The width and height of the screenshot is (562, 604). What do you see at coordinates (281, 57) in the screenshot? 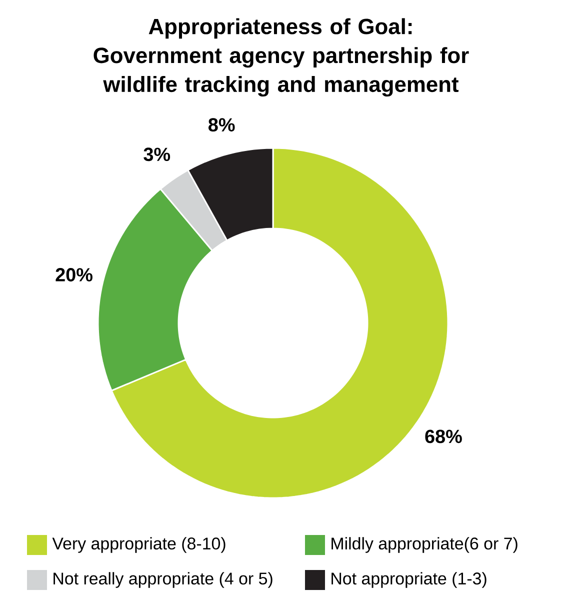
I see `chart-title: Appropriateness of Goal: Government agency partnership for wildlife tracking and management` at bounding box center [281, 57].